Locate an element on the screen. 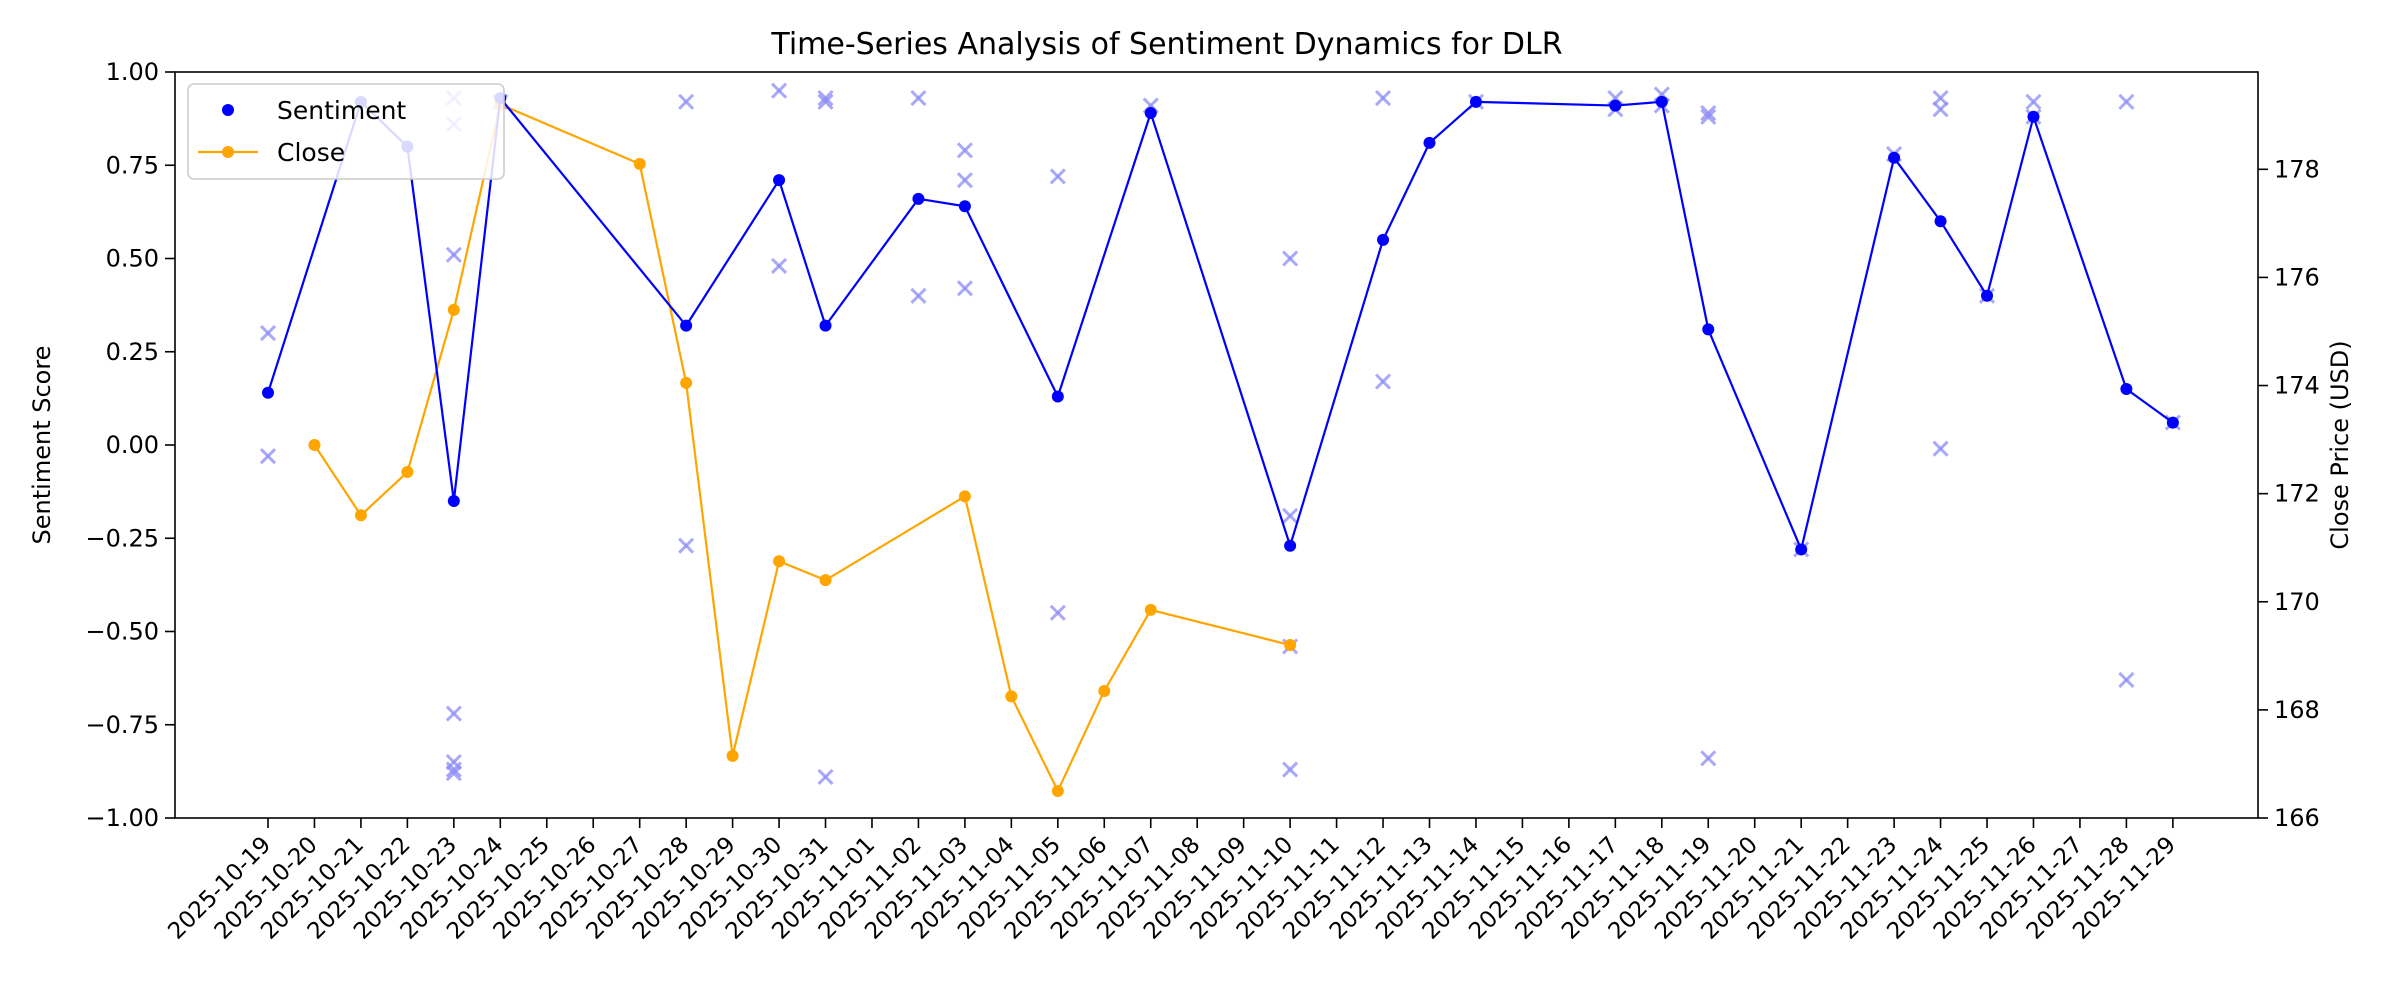  y-tick-label: 0.00 is located at coordinates (132, 445).